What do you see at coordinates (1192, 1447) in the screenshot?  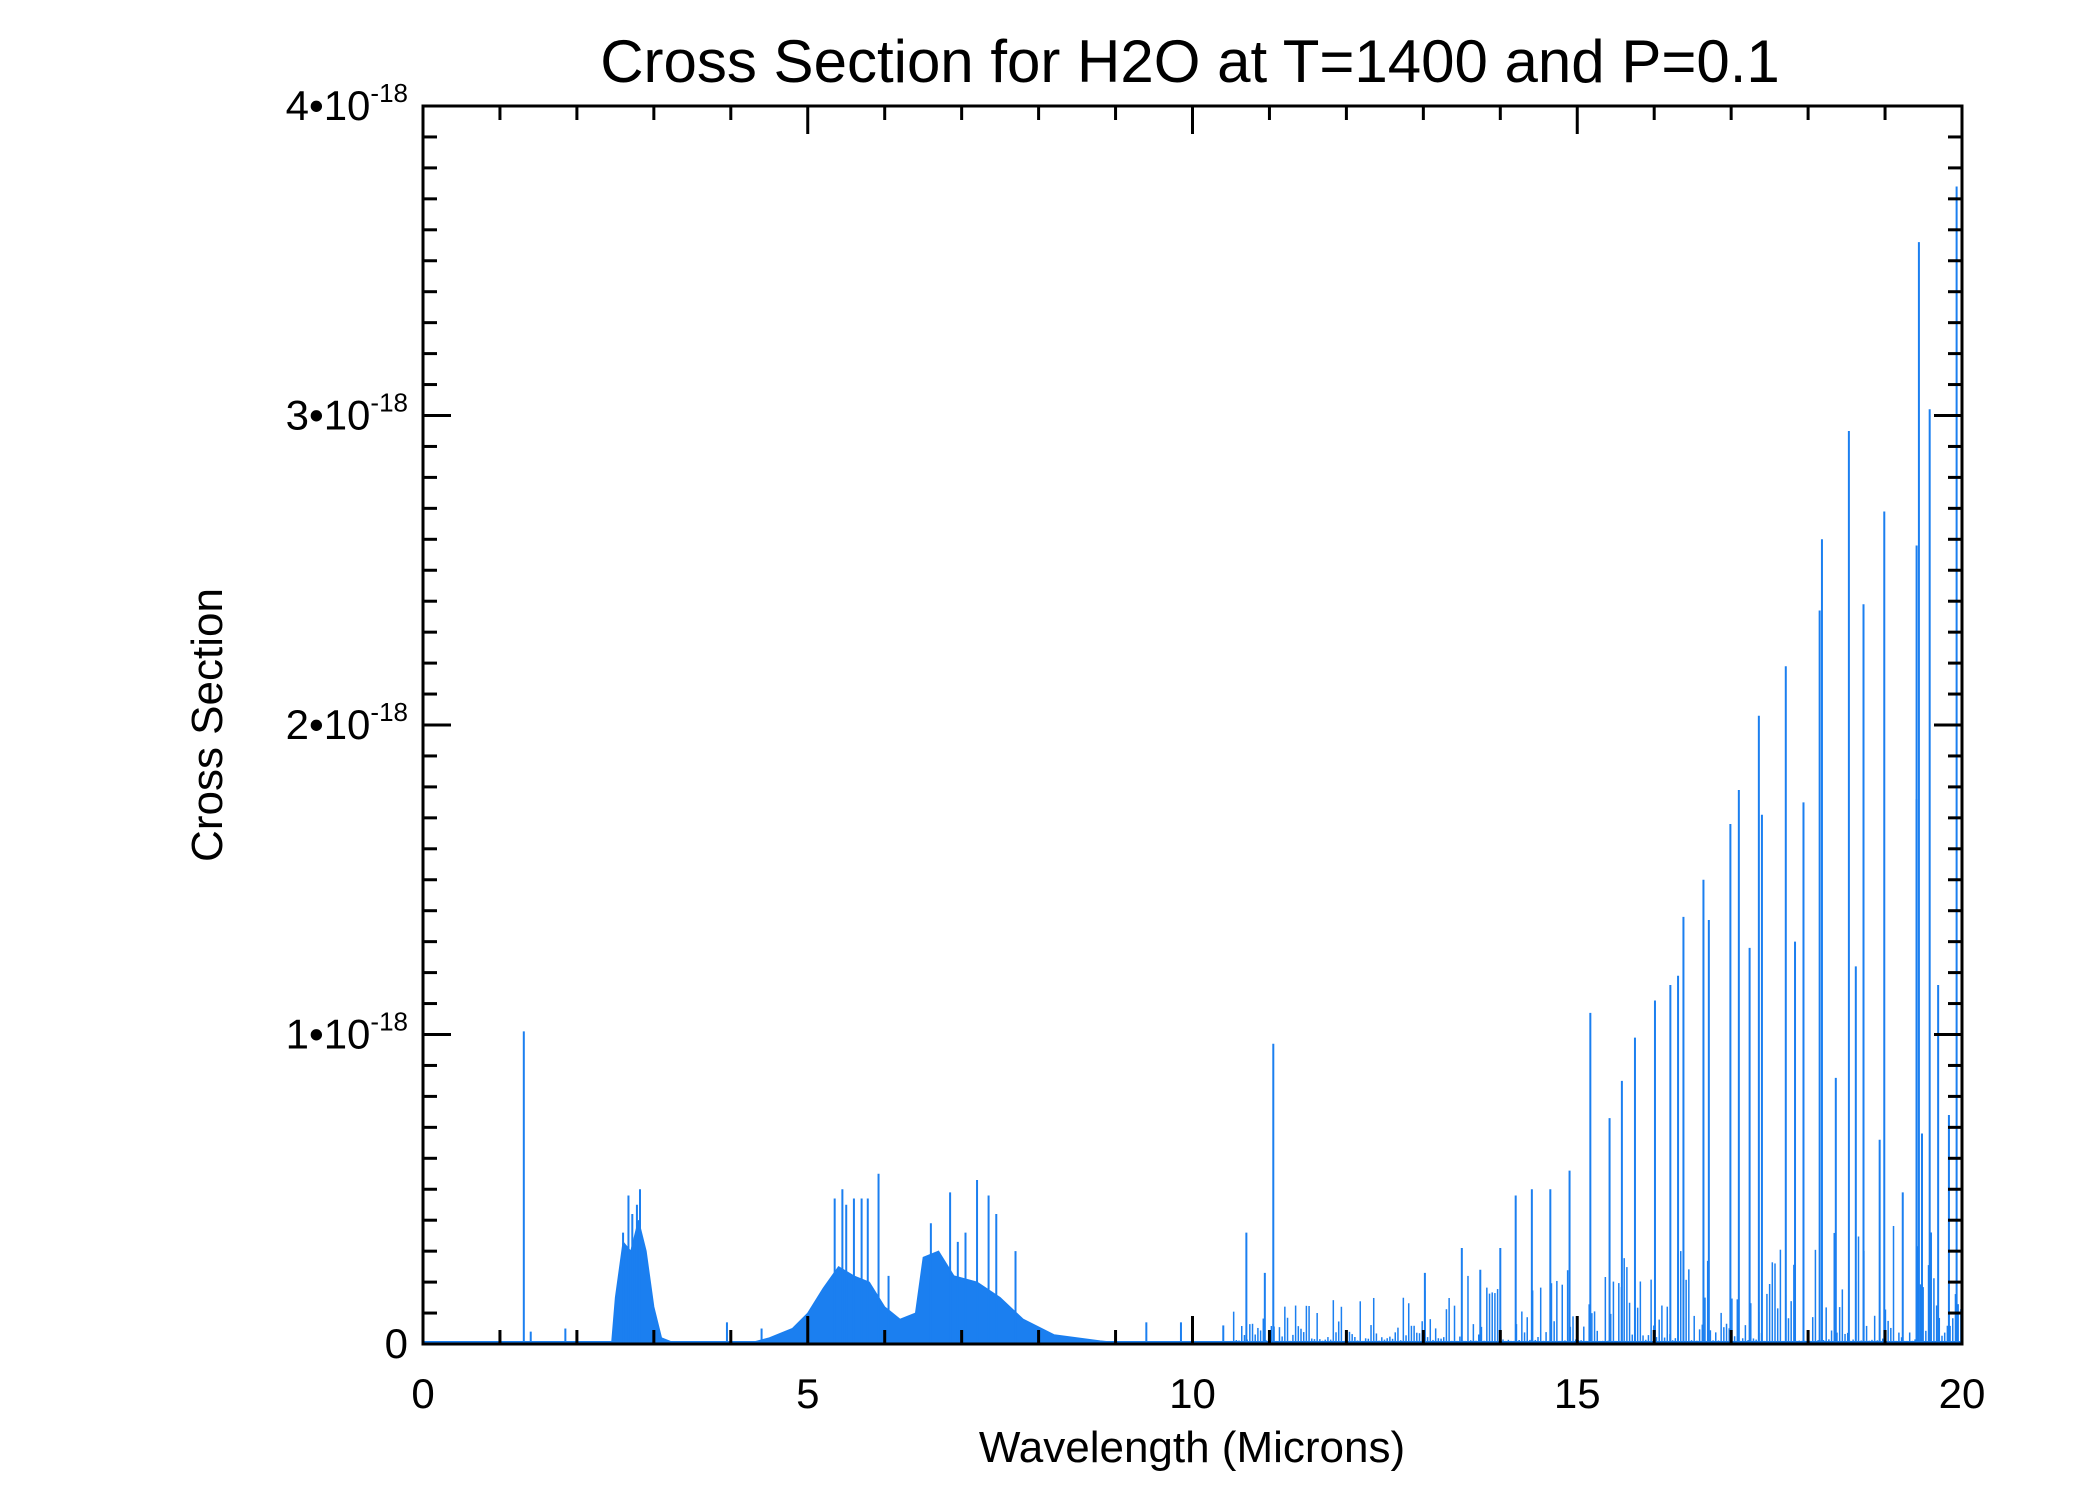 I see `x-axis-label: Wavelength (Microns)` at bounding box center [1192, 1447].